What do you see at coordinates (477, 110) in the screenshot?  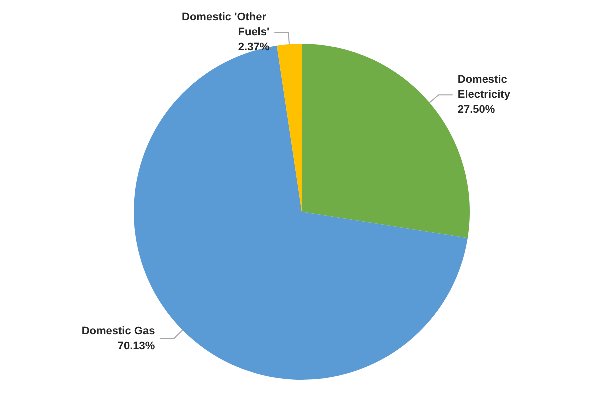 I see `data-label: 27.50%` at bounding box center [477, 110].